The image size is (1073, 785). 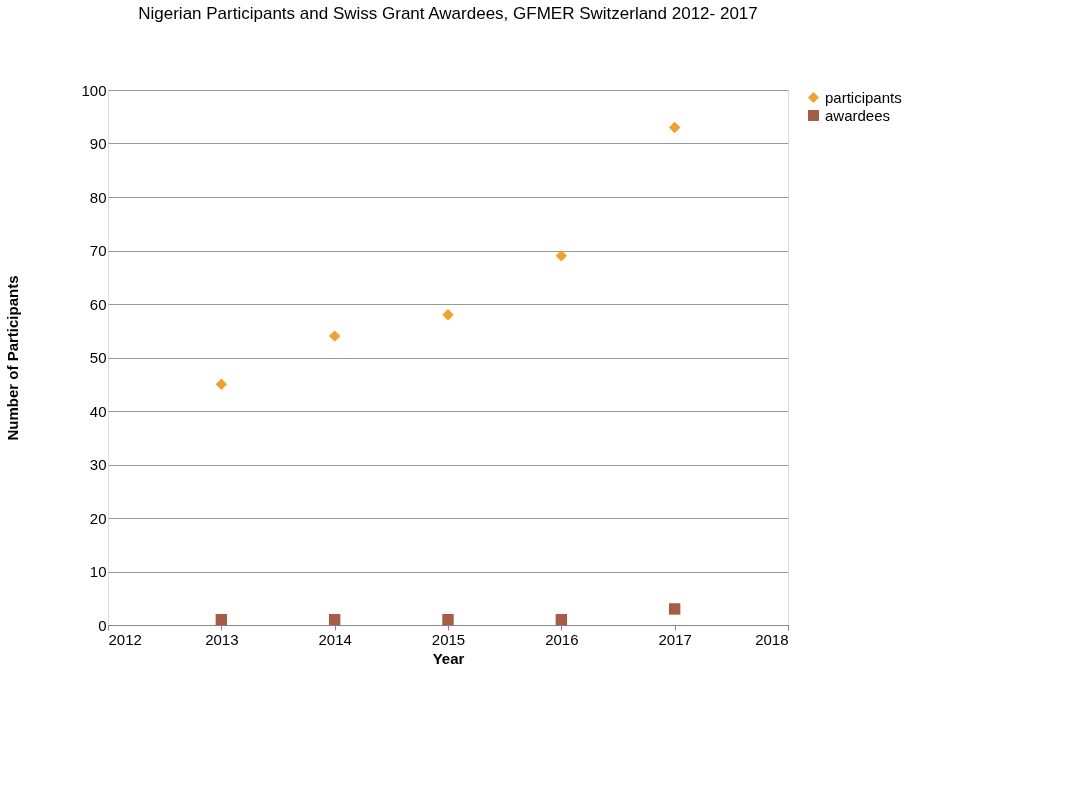 What do you see at coordinates (562, 639) in the screenshot?
I see `x-tick-label: 2016` at bounding box center [562, 639].